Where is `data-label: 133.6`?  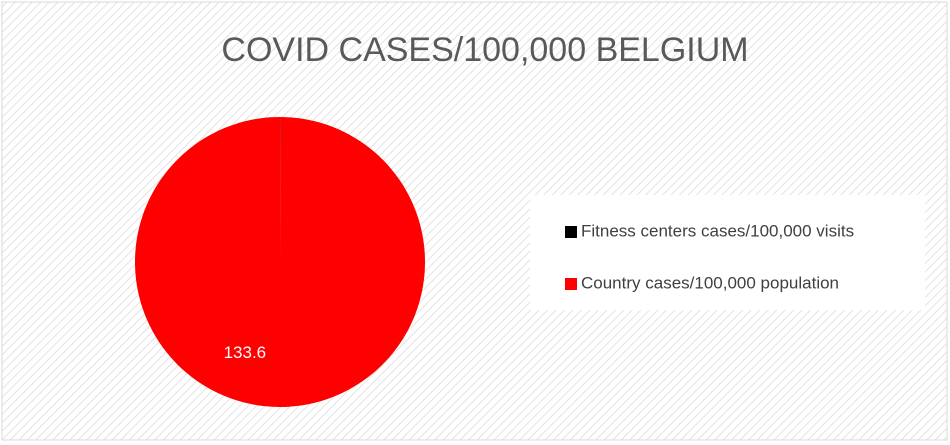
data-label: 133.6 is located at coordinates (245, 352).